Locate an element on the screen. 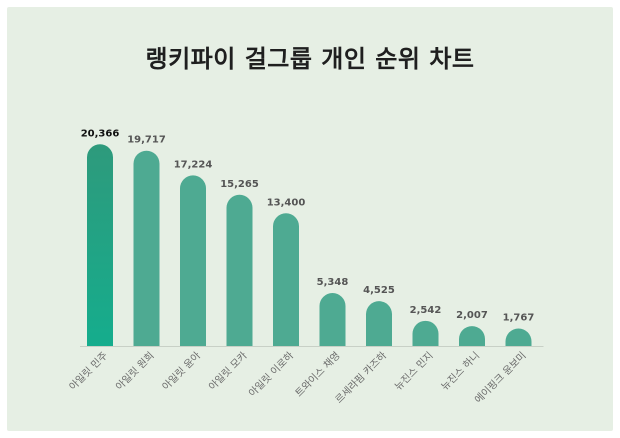 The height and width of the screenshot is (438, 620). data-label-10: 1,767 is located at coordinates (519, 317).